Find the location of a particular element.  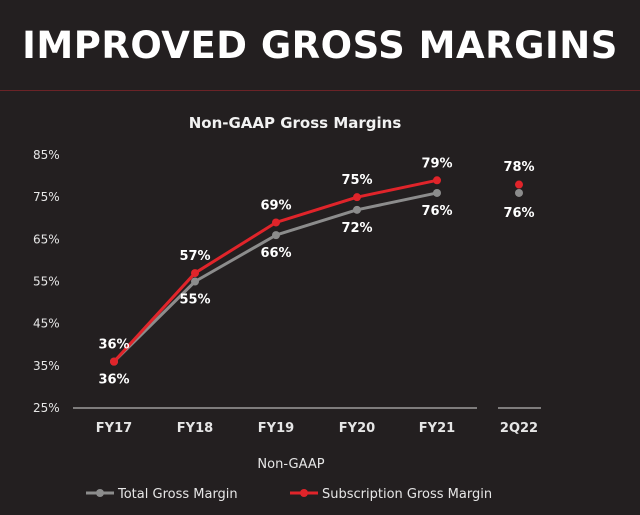

legend-subscription-label: Subscription Gross Margin is located at coordinates (407, 494).